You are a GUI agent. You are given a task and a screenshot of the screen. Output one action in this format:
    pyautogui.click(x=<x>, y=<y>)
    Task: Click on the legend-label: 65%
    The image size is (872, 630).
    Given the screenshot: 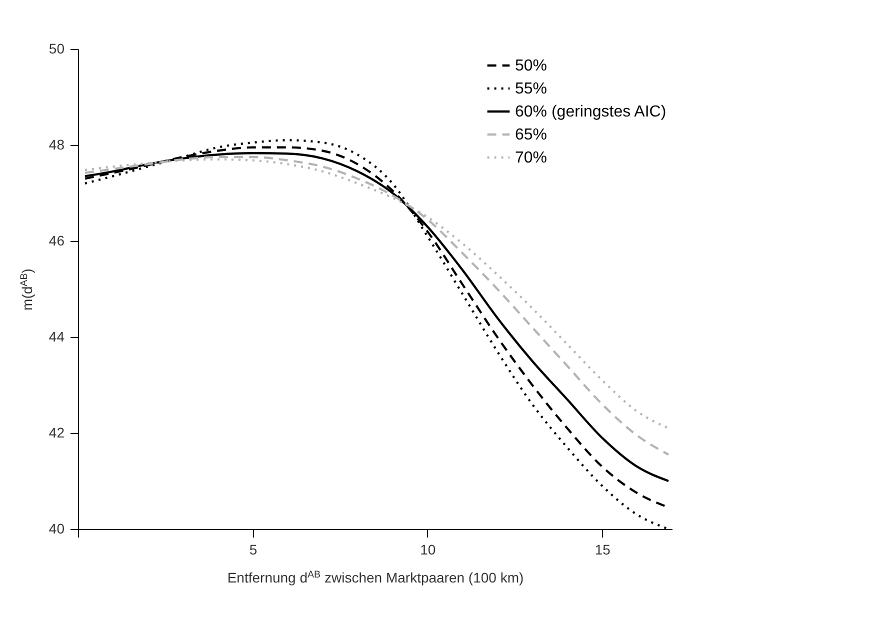 What is the action you would take?
    pyautogui.click(x=531, y=135)
    